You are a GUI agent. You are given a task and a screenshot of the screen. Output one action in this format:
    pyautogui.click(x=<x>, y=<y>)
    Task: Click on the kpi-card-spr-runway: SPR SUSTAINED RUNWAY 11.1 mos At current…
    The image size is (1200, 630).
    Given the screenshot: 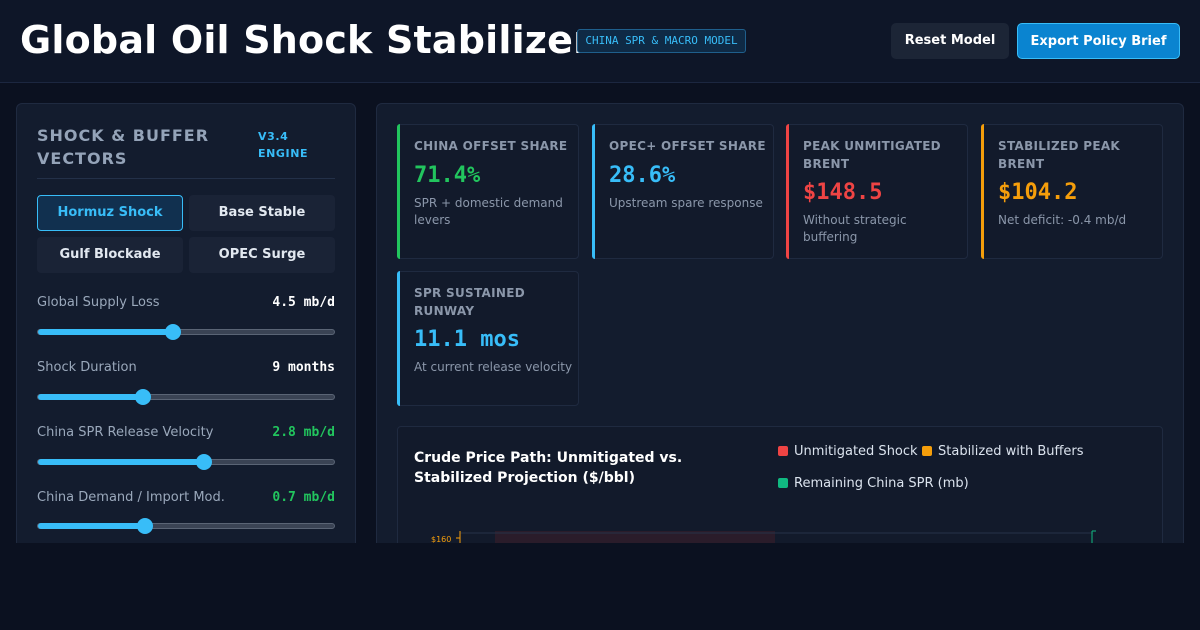 What is the action you would take?
    pyautogui.click(x=488, y=338)
    